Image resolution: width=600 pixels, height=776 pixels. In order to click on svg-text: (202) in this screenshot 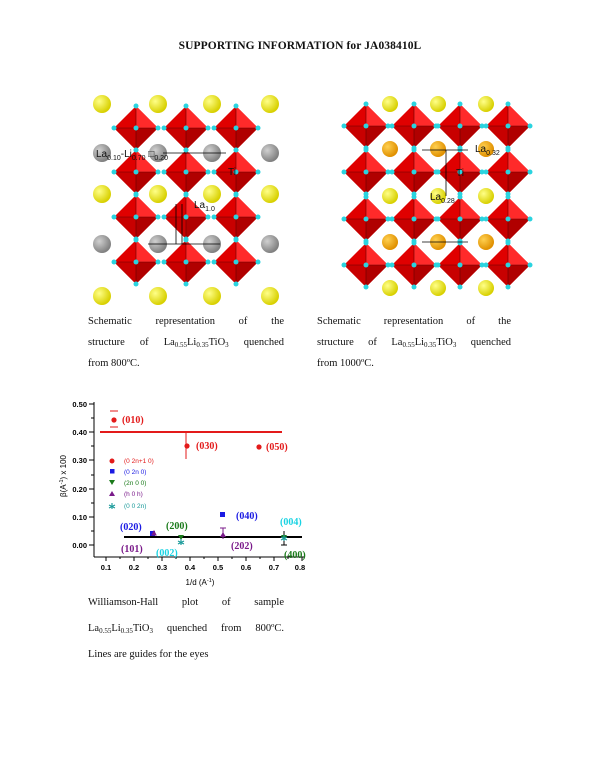, I will do `click(242, 546)`.